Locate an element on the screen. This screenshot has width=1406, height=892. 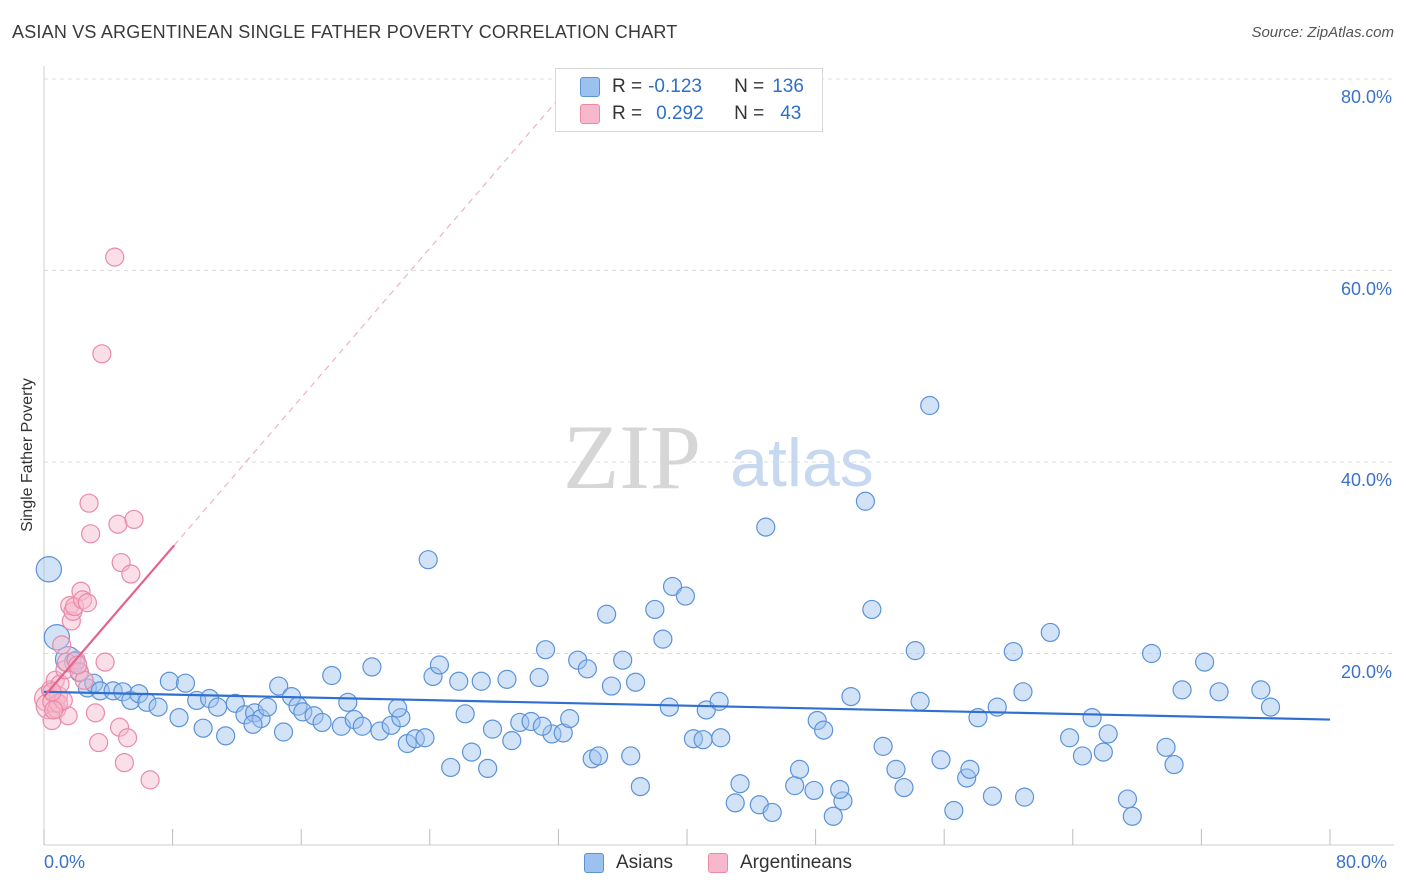
legend-row-argentineans: R = 0.292 N = 43 is located at coordinates (690, 114).